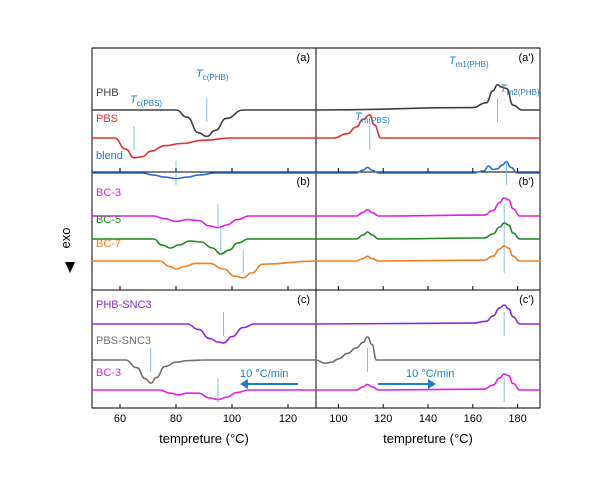 This screenshot has width=600, height=480. What do you see at coordinates (372, 118) in the screenshot?
I see `peak-annotation-4: Tm(PBS)` at bounding box center [372, 118].